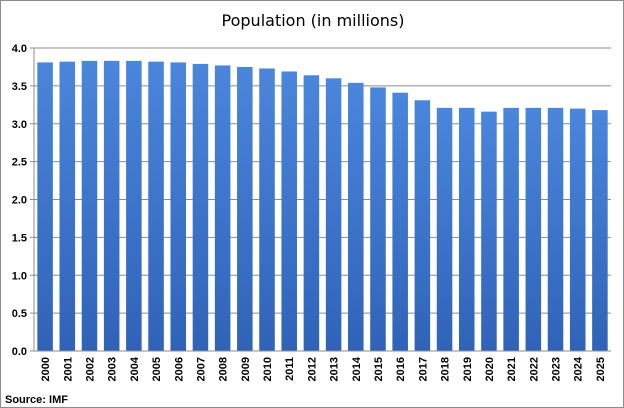 The width and height of the screenshot is (624, 408). What do you see at coordinates (534, 369) in the screenshot?
I see `x-tick-label: 2022` at bounding box center [534, 369].